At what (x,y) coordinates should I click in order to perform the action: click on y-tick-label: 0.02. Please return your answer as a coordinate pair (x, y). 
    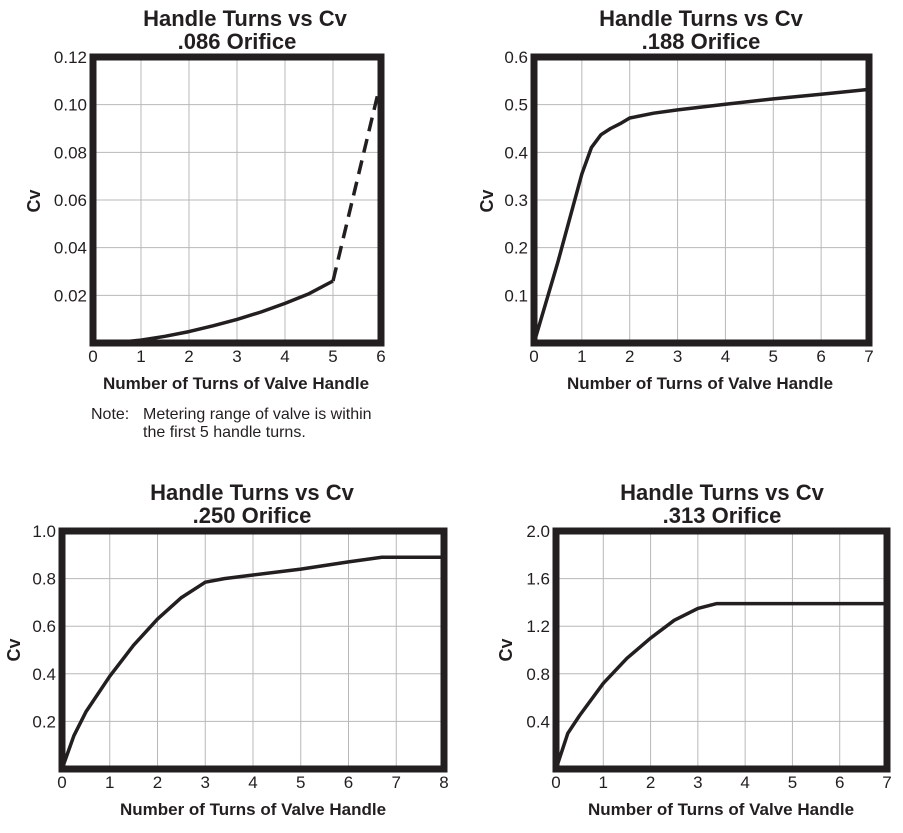
    Looking at the image, I should click on (70, 295).